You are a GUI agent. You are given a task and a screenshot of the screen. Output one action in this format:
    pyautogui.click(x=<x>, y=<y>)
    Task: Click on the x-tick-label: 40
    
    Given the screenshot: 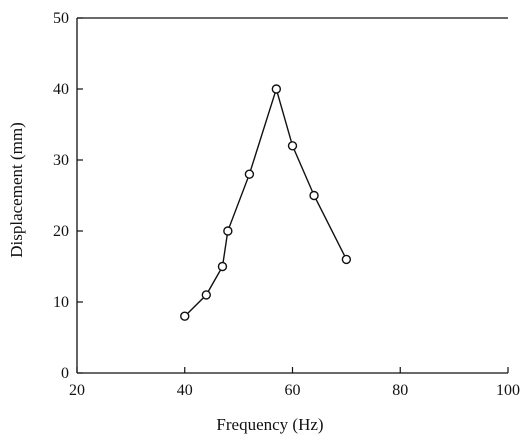 What is the action you would take?
    pyautogui.click(x=185, y=390)
    